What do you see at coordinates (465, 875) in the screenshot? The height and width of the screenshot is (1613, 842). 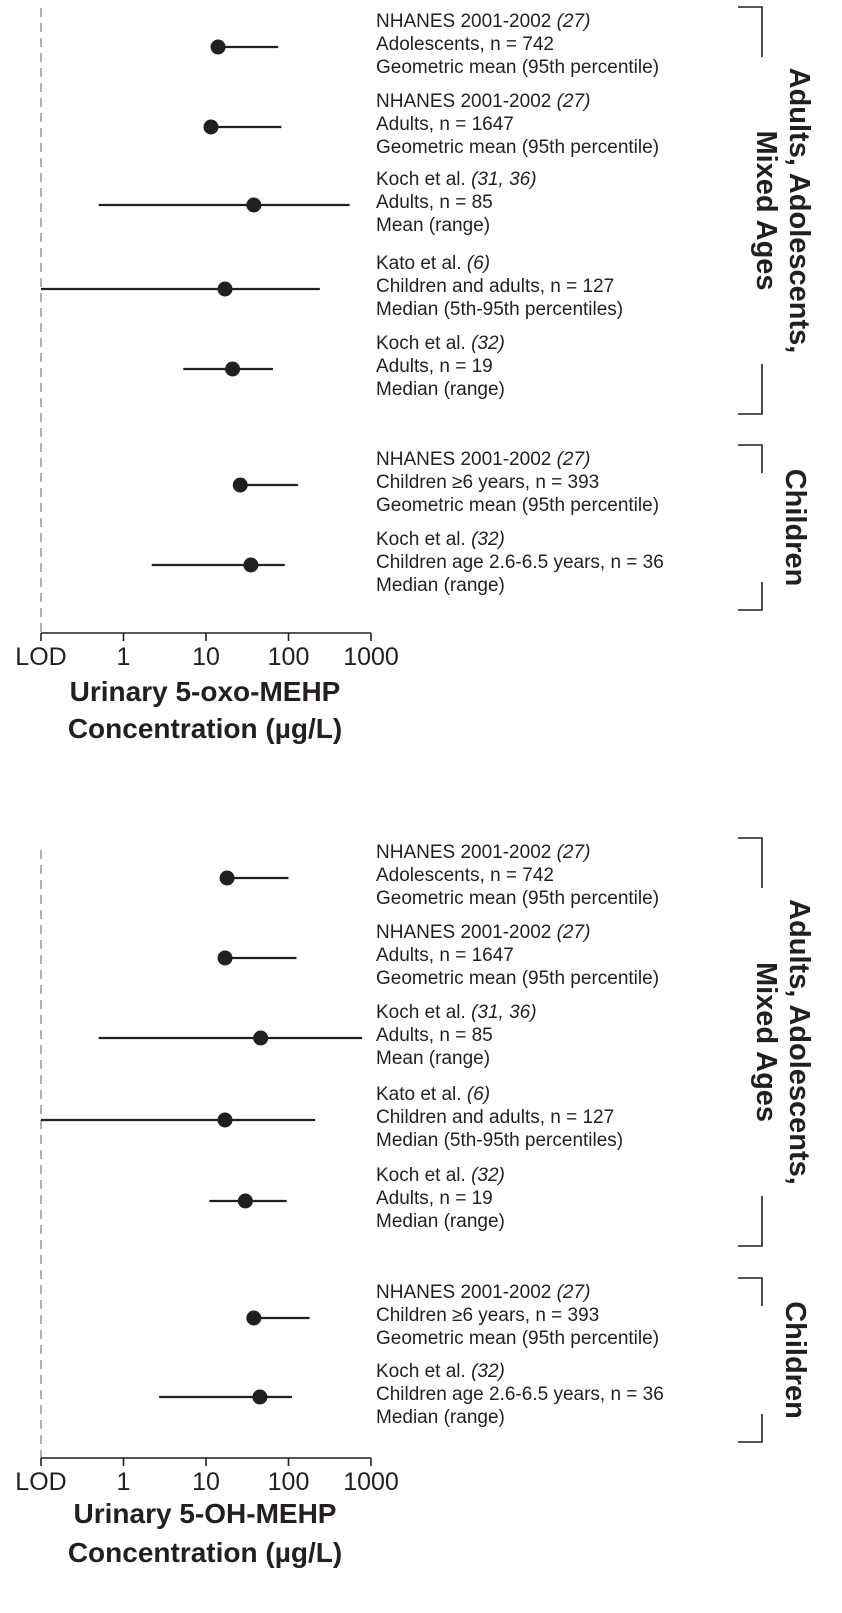 I see `study-population-label: Adolescents, n = 742` at bounding box center [465, 875].